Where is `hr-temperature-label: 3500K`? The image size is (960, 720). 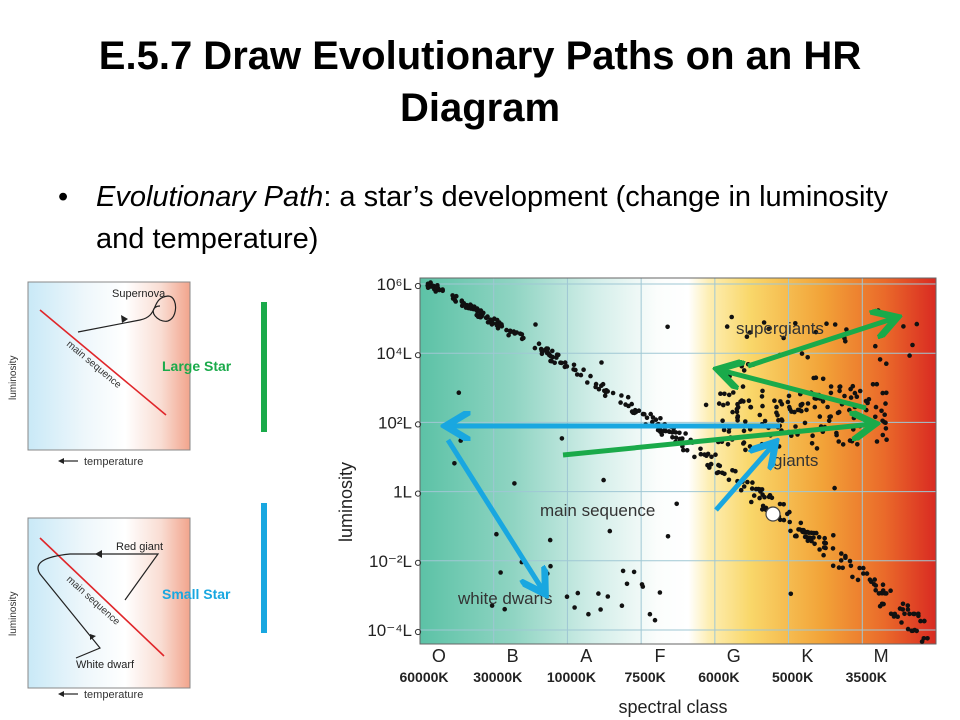
hr-temperature-label: 3500K is located at coordinates (866, 677).